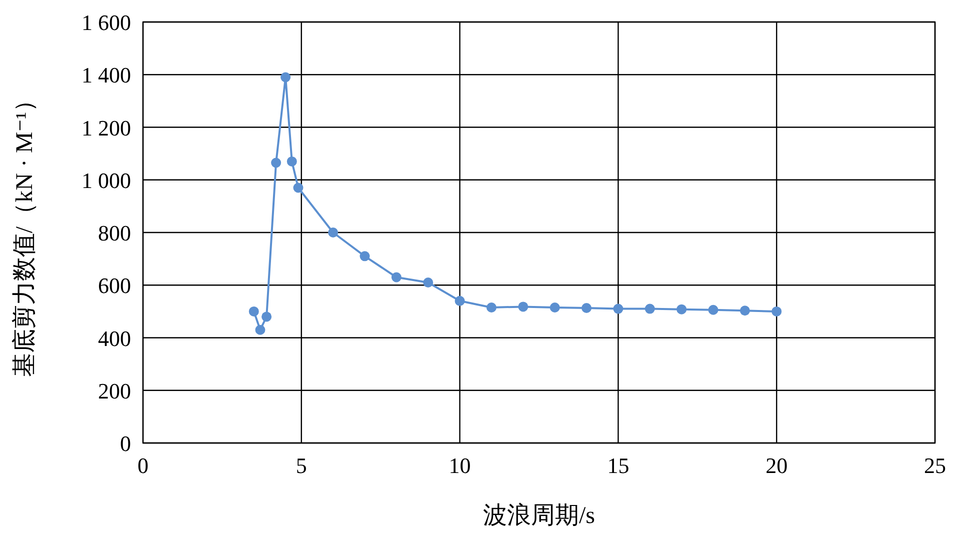 Image resolution: width=953 pixels, height=543 pixels. Describe the element at coordinates (777, 465) in the screenshot. I see `x-tick-label: 20` at that location.